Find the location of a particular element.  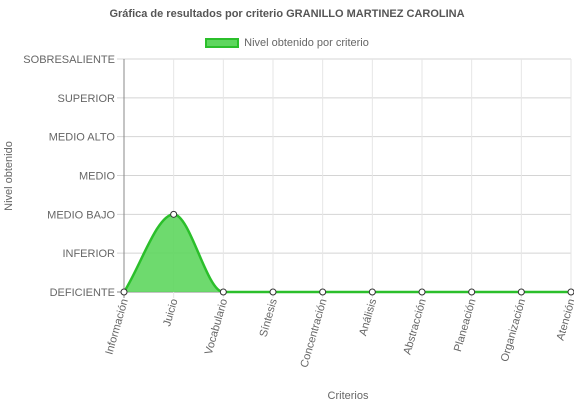

y-tick-label: MEDIO ALTO is located at coordinates (82, 138).